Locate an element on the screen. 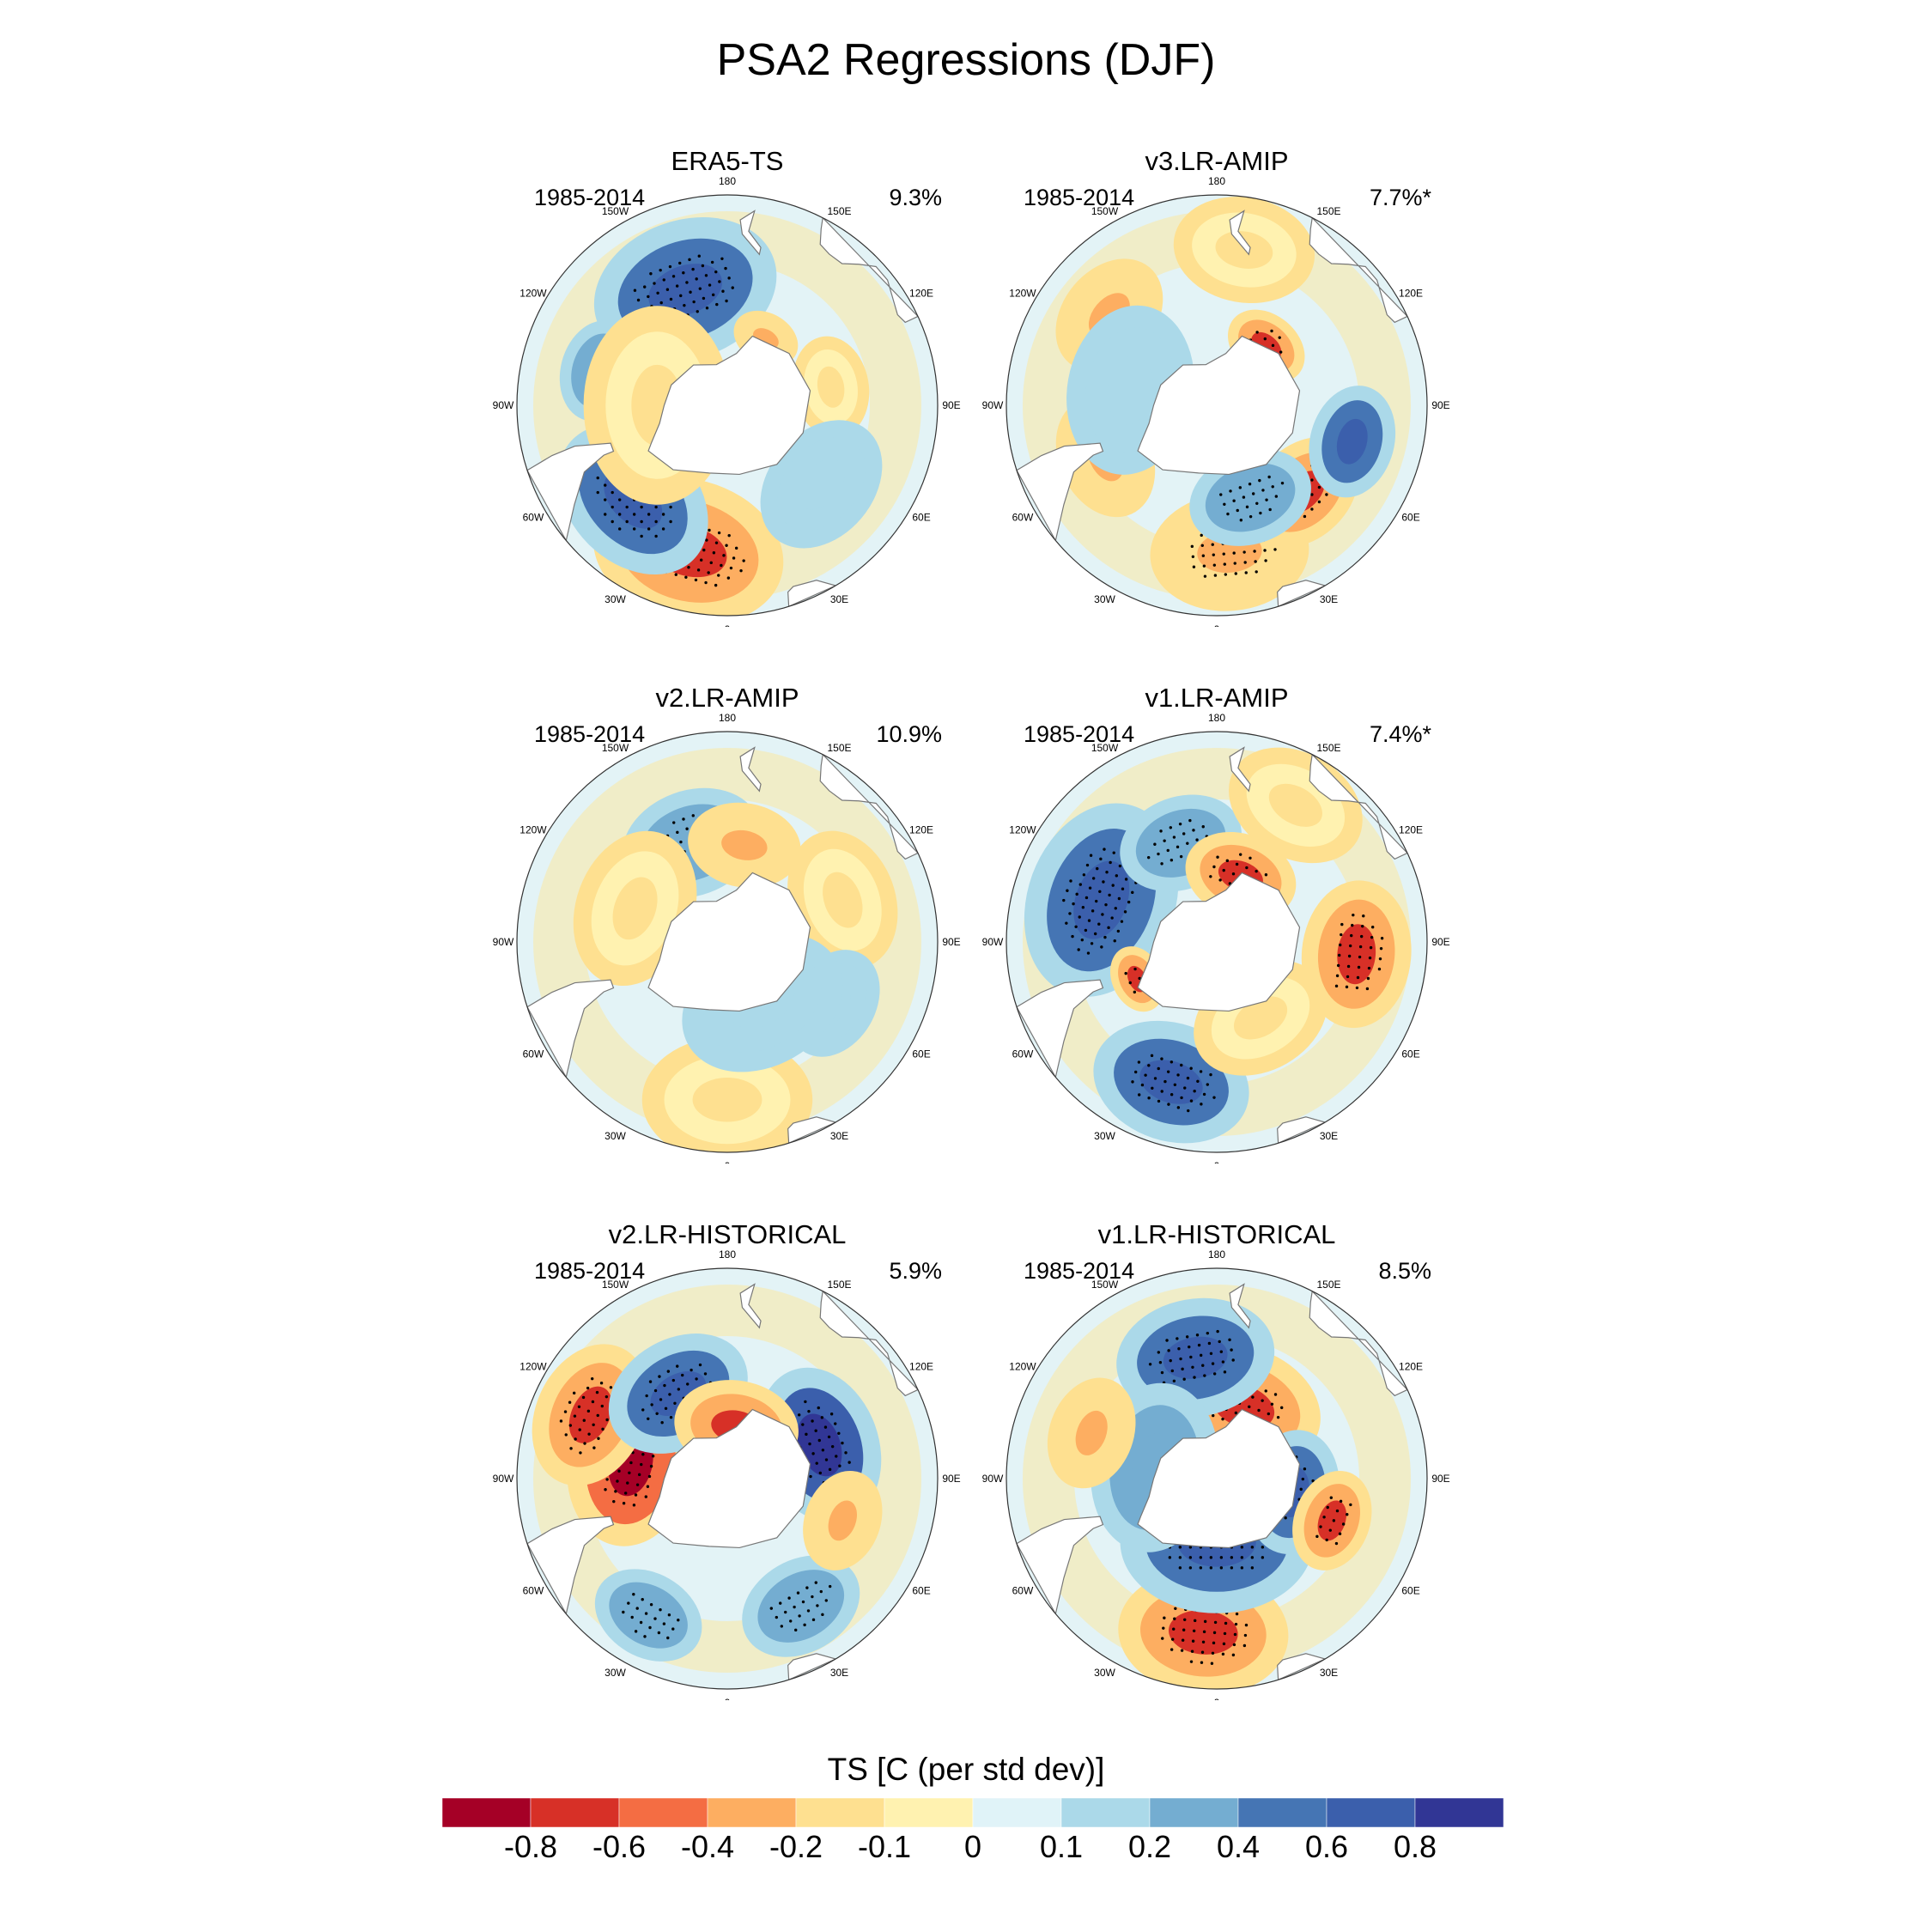 Image resolution: width=1932 pixels, height=1932 pixels. lon-tick-label: 30E is located at coordinates (839, 1673).